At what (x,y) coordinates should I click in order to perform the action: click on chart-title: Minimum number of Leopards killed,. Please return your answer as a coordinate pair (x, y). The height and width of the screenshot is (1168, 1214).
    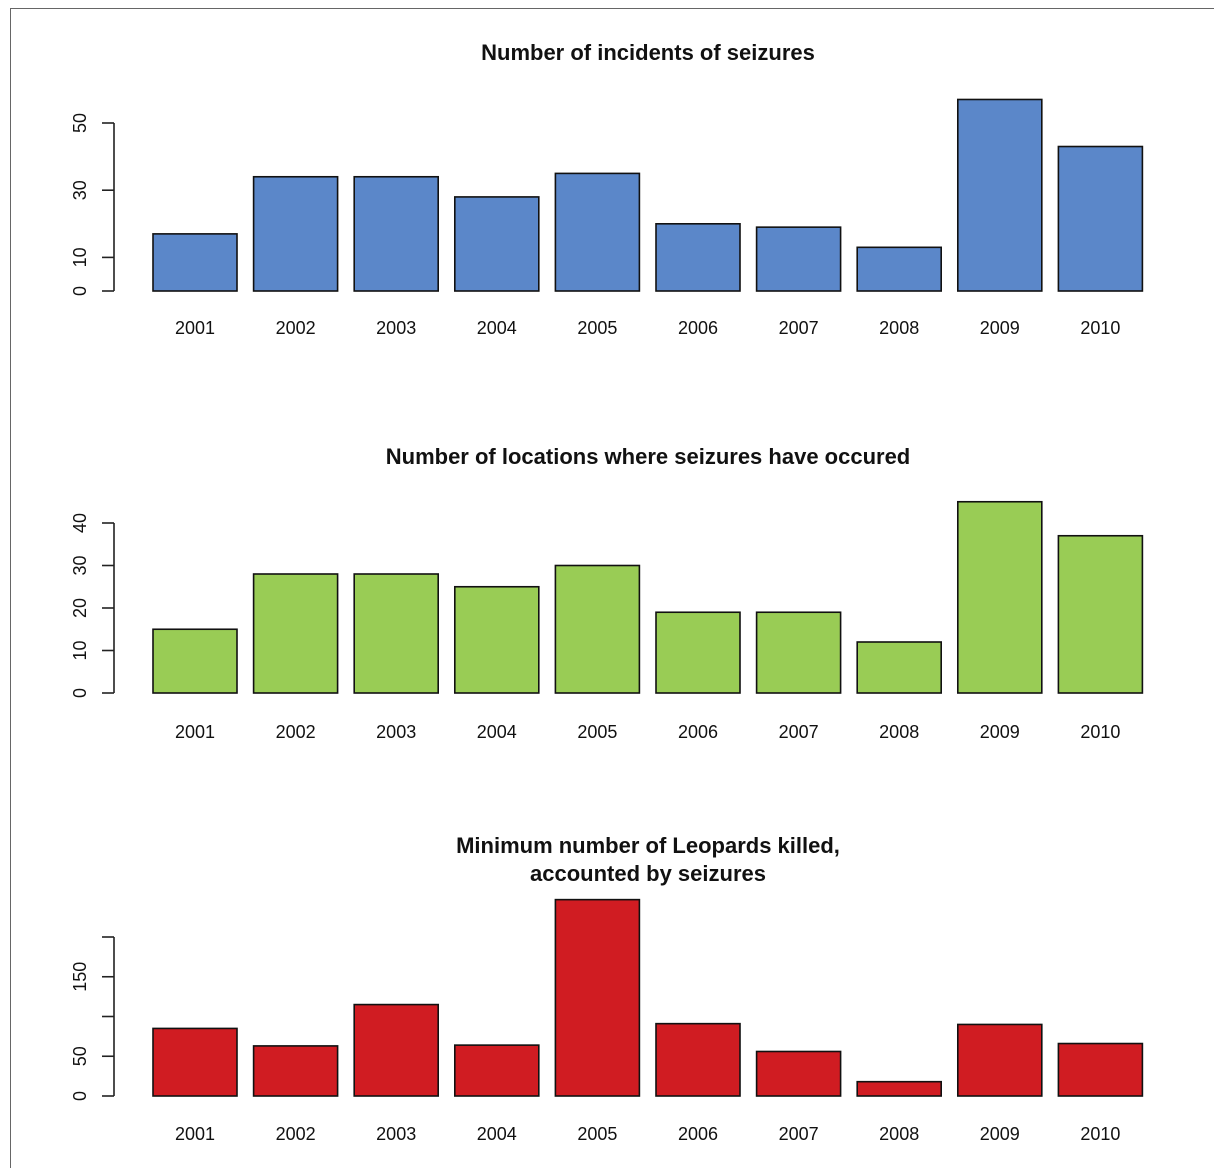
    Looking at the image, I should click on (648, 845).